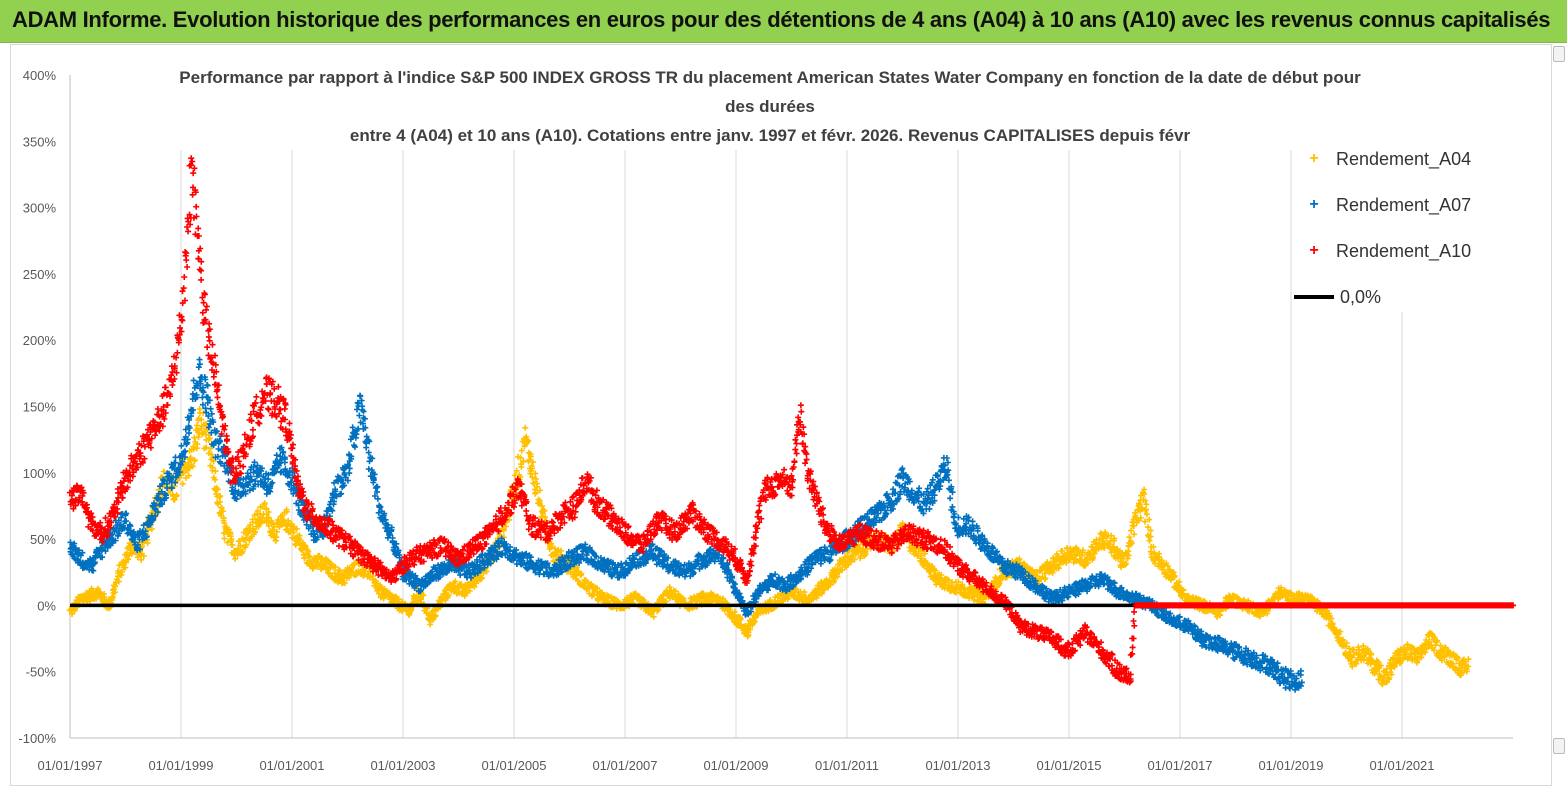  I want to click on legend-item-a10: + Rendement_A10, so click(1381, 251).